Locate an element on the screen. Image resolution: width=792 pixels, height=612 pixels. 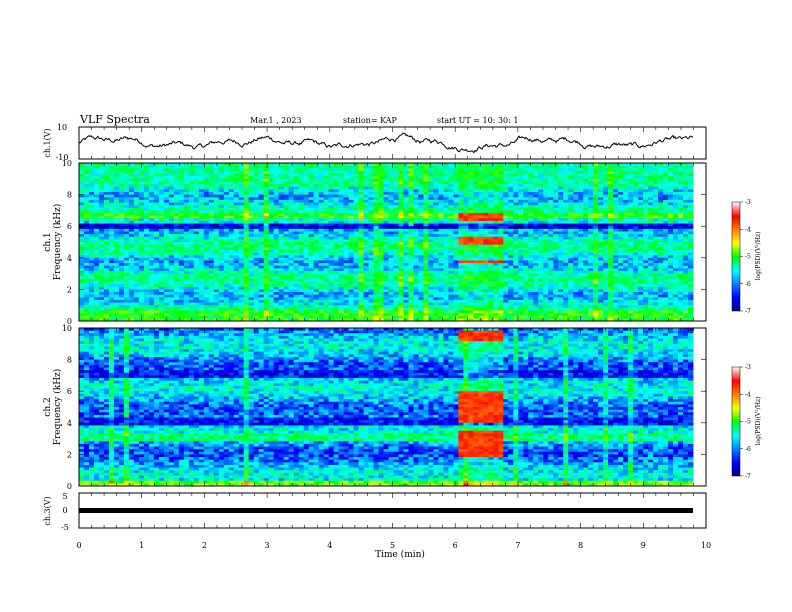
ch3-ytick-0: 0 is located at coordinates (64, 510).